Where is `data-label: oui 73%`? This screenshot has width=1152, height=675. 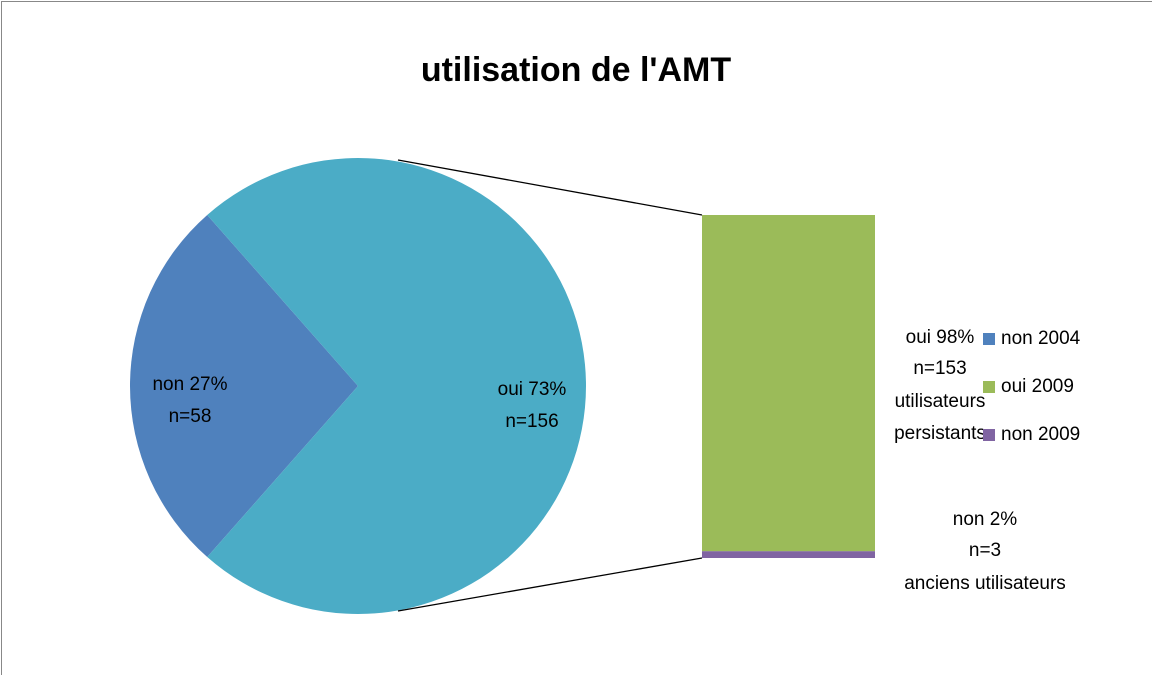
data-label: oui 73% is located at coordinates (532, 389).